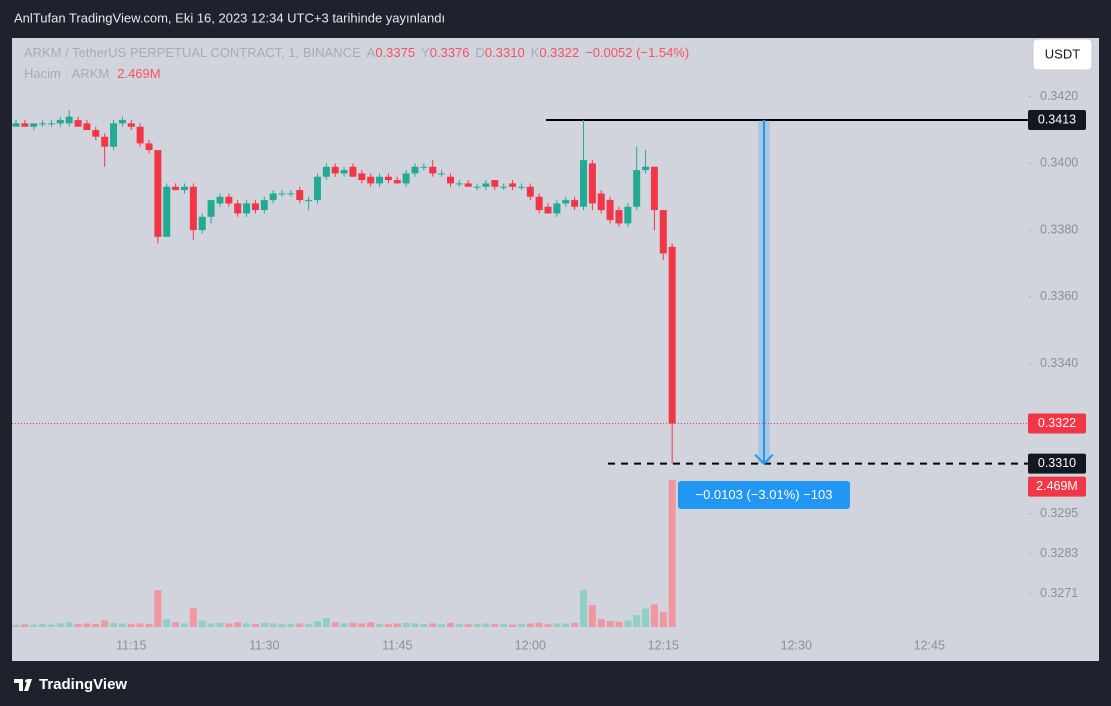 This screenshot has height=706, width=1111. Describe the element at coordinates (535, 52) in the screenshot. I see `ohlc-key: K` at that location.